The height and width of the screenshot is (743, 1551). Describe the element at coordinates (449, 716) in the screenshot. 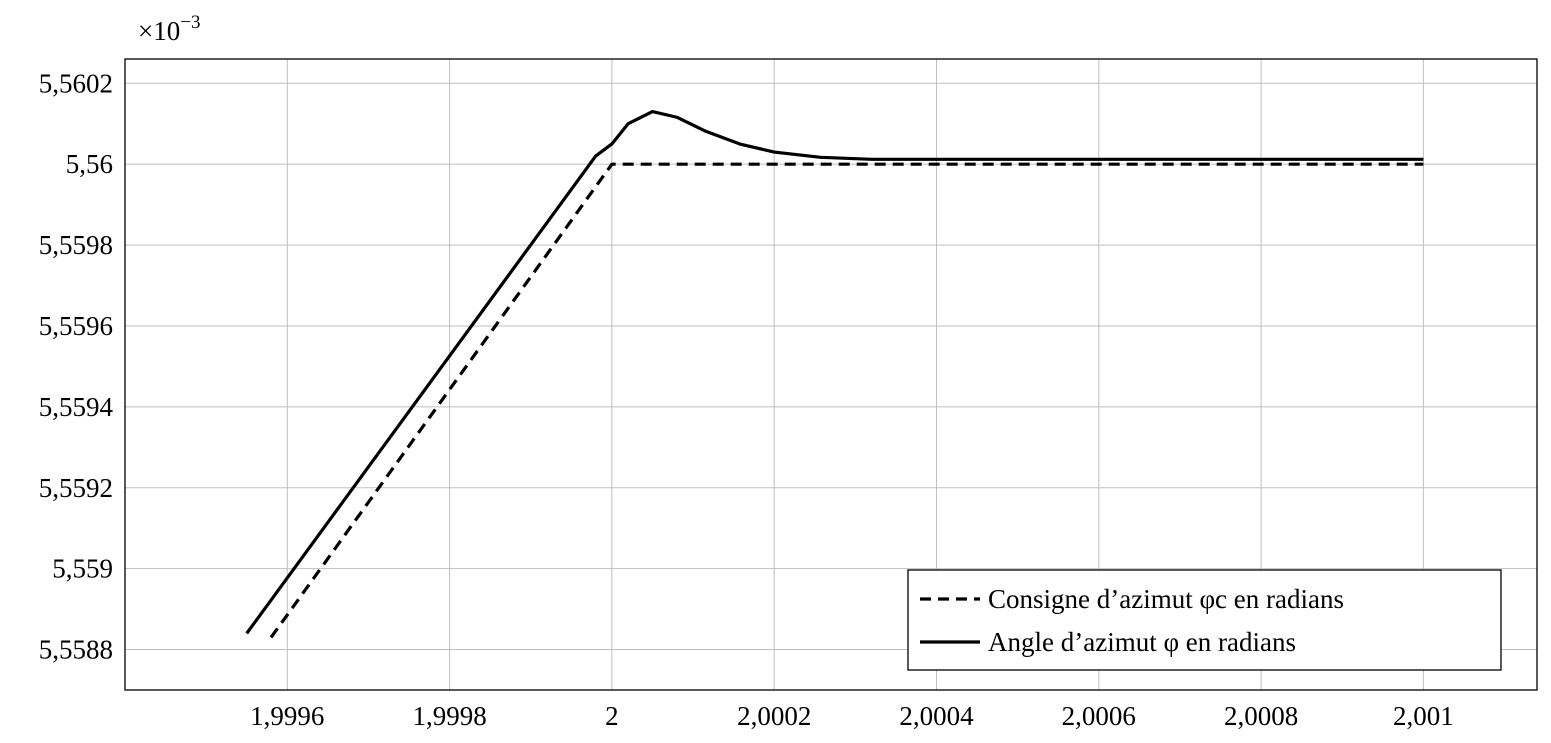

I see `x-tick-label: 1,9998` at that location.